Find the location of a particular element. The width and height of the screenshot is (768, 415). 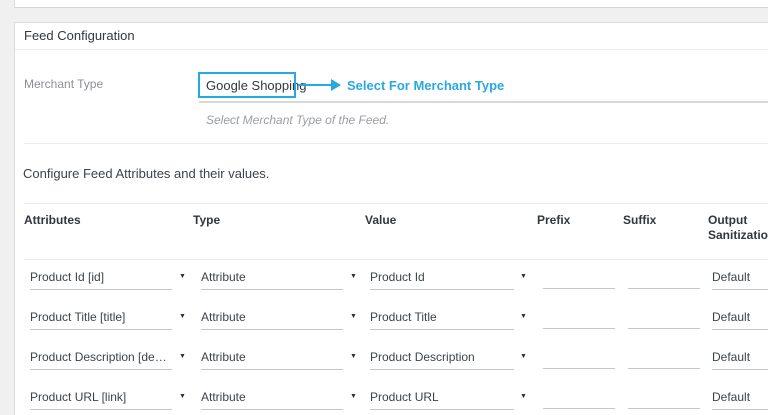

value-select: Product Description is located at coordinates (442, 359).